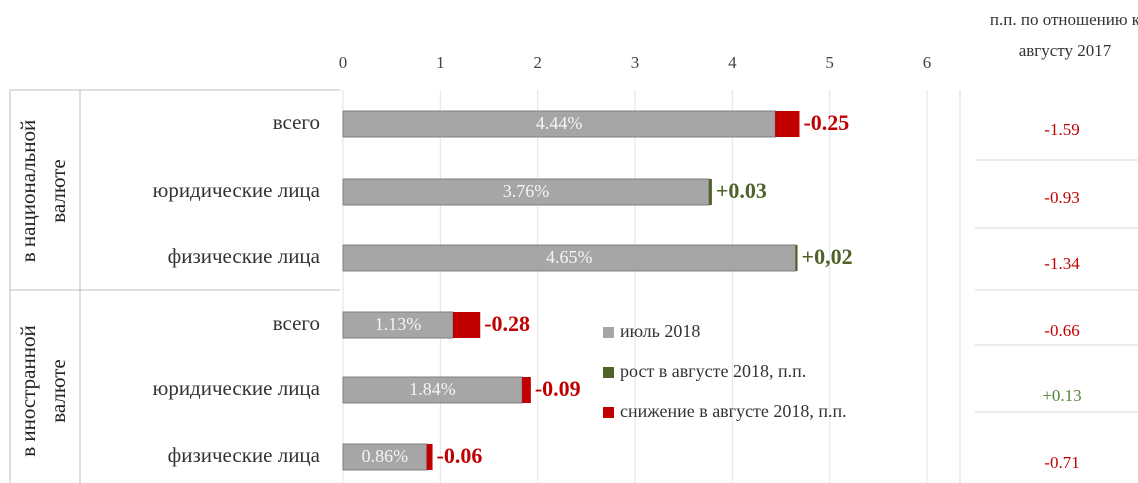 The height and width of the screenshot is (483, 1138). What do you see at coordinates (1063, 35) in the screenshot?
I see `side-column-title: п.п. по отношению к августу 2017` at bounding box center [1063, 35].